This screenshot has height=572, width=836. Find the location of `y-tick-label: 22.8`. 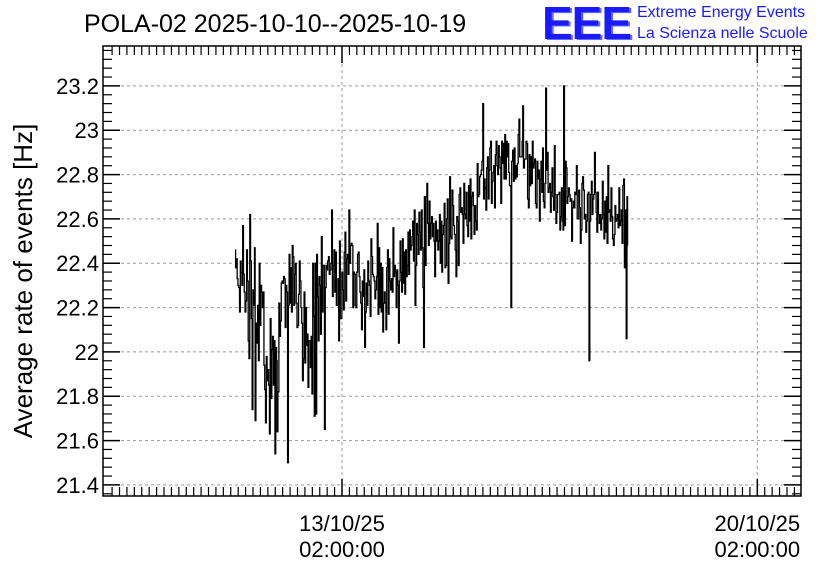

y-tick-label: 22.8 is located at coordinates (77, 175).